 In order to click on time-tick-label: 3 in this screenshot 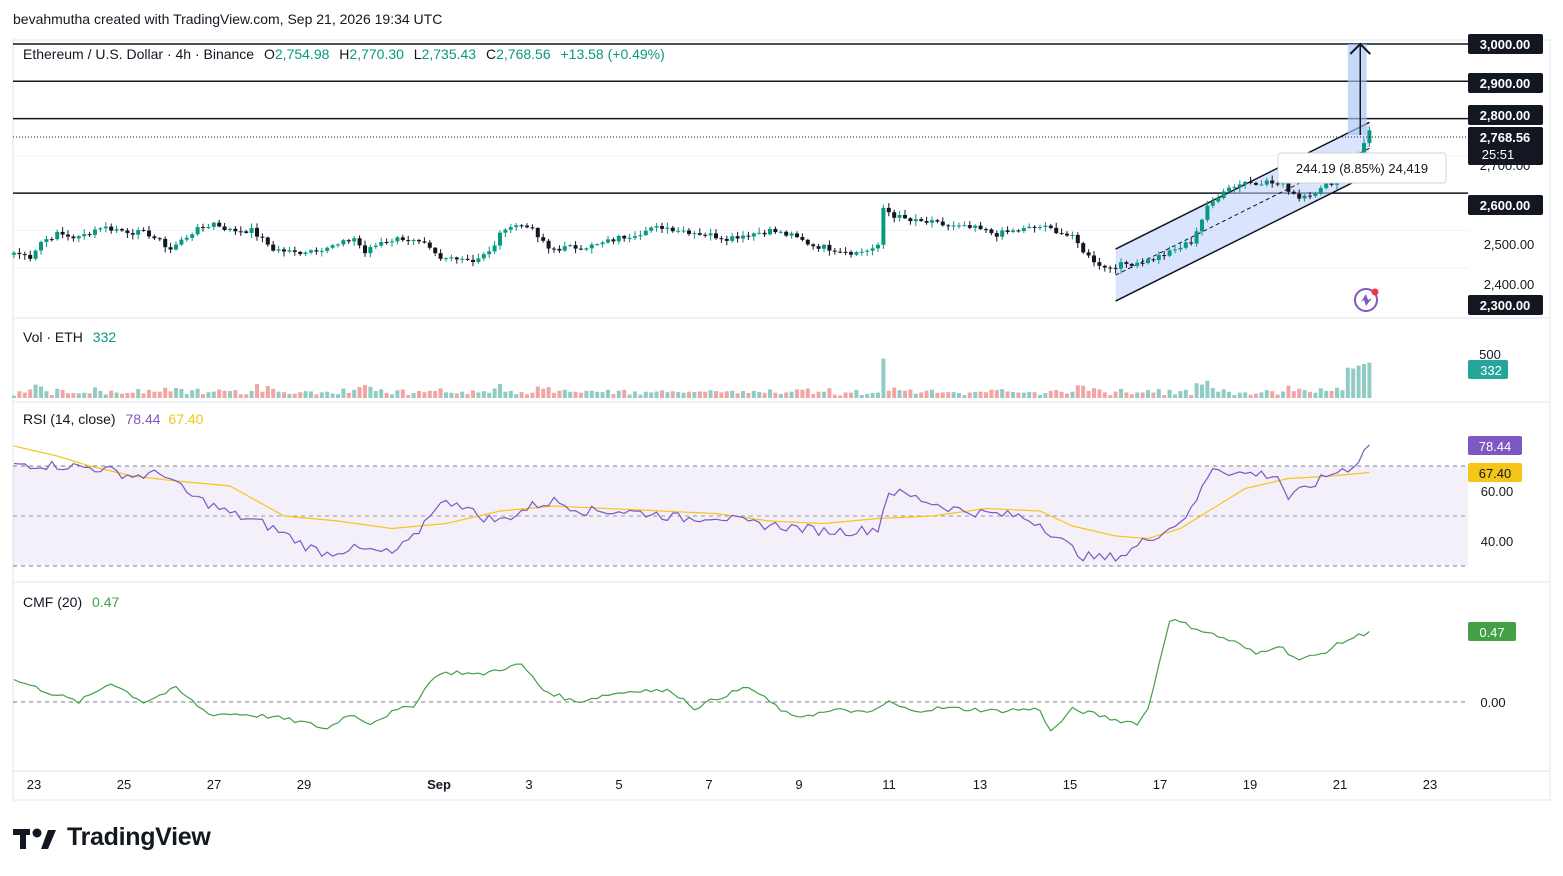, I will do `click(528, 784)`.